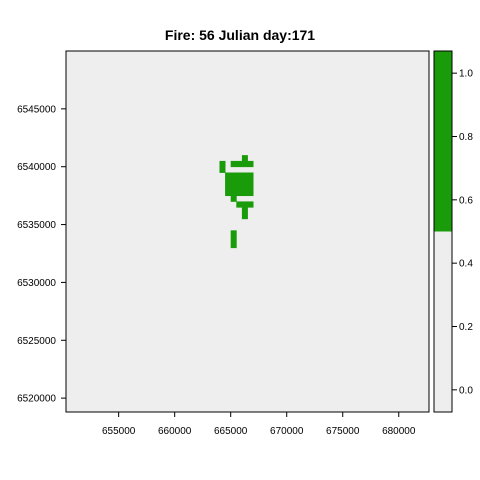 The width and height of the screenshot is (480, 480). I want to click on y-tick-label: 6520000, so click(36, 399).